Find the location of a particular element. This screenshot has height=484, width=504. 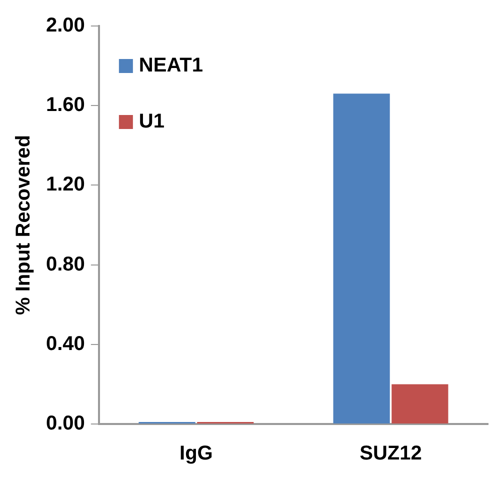

legend-label: NEAT1 is located at coordinates (171, 65).